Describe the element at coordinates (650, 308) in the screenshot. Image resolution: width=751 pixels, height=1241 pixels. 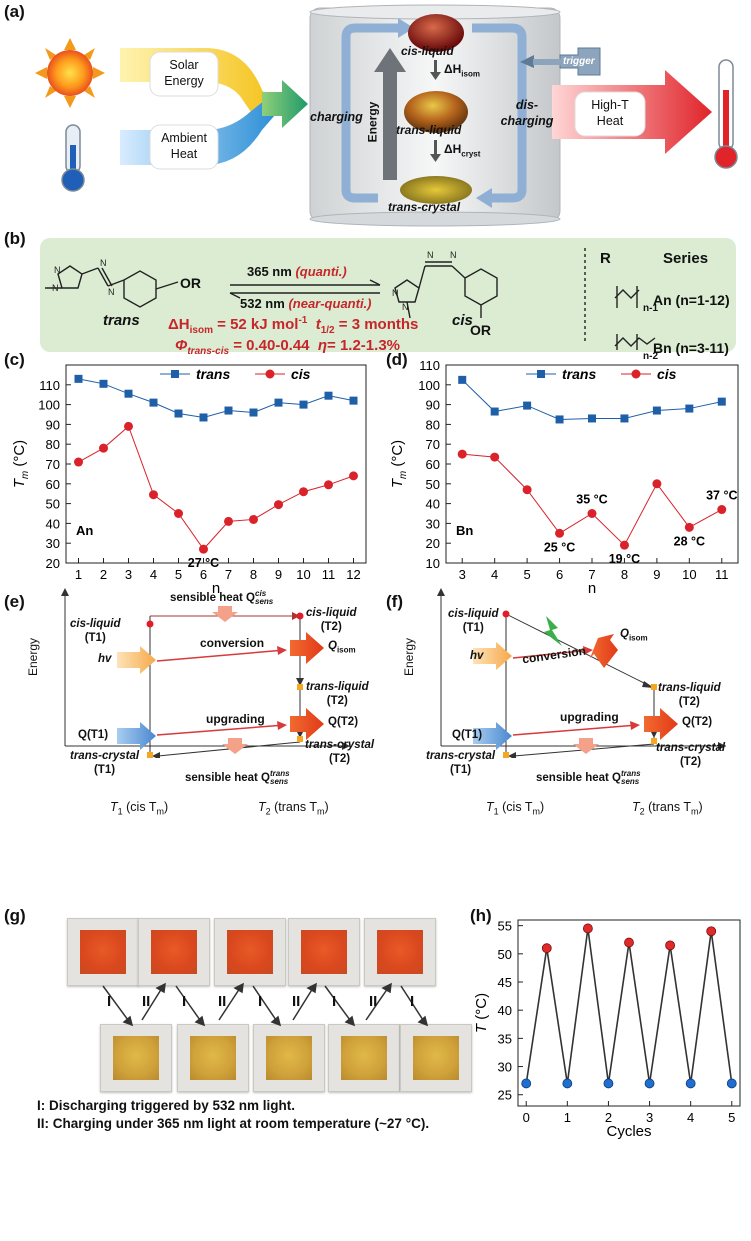
I see `chain-n1-label: n-1` at that location.